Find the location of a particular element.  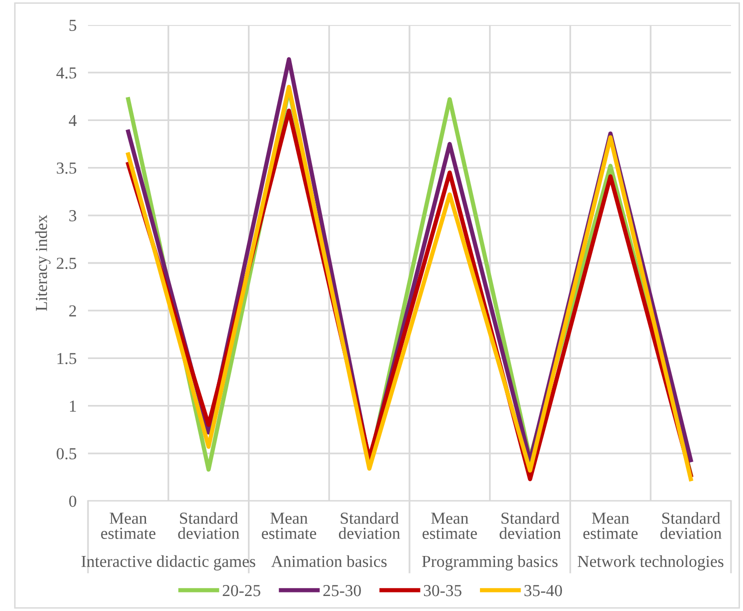

legend-label: 35-40 is located at coordinates (543, 590).